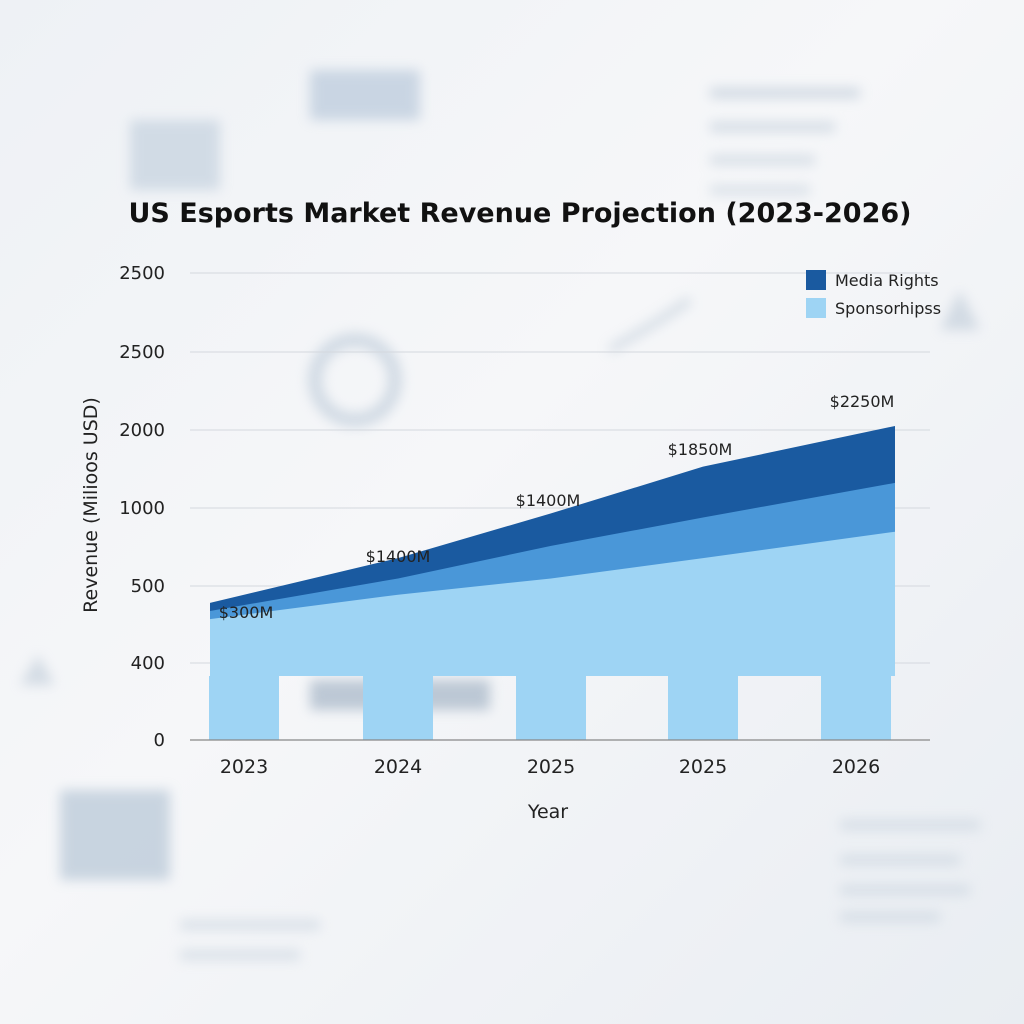 Image resolution: width=1024 pixels, height=1024 pixels. What do you see at coordinates (142, 430) in the screenshot?
I see `y-tick-label: 2000` at bounding box center [142, 430].